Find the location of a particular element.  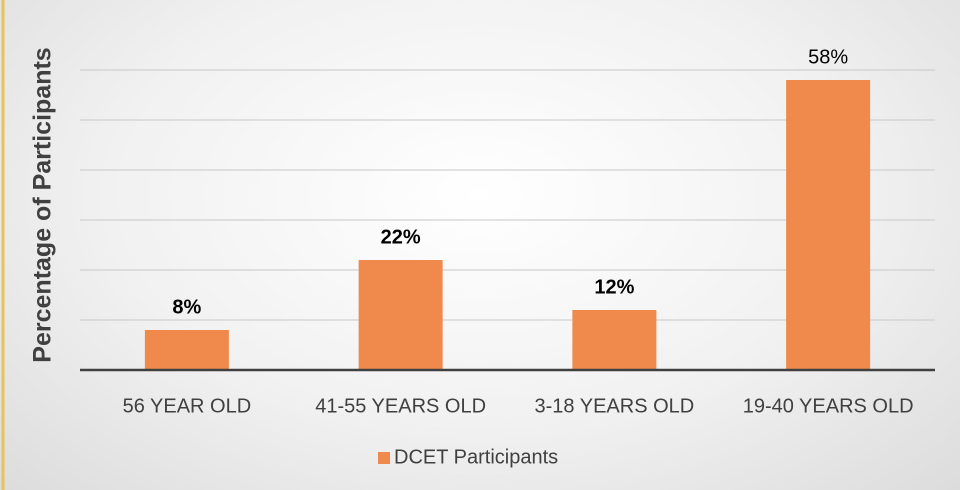

x-tick-label: 3-18 YEARS OLD is located at coordinates (615, 406).